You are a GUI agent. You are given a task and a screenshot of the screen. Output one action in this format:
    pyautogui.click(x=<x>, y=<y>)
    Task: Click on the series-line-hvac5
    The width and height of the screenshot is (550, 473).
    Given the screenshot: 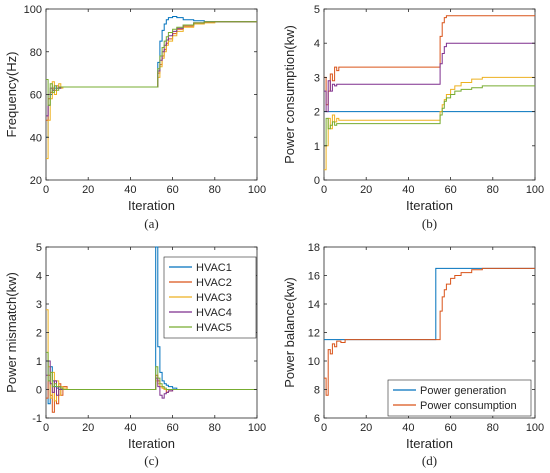 What is the action you would take?
    pyautogui.click(x=151, y=370)
    